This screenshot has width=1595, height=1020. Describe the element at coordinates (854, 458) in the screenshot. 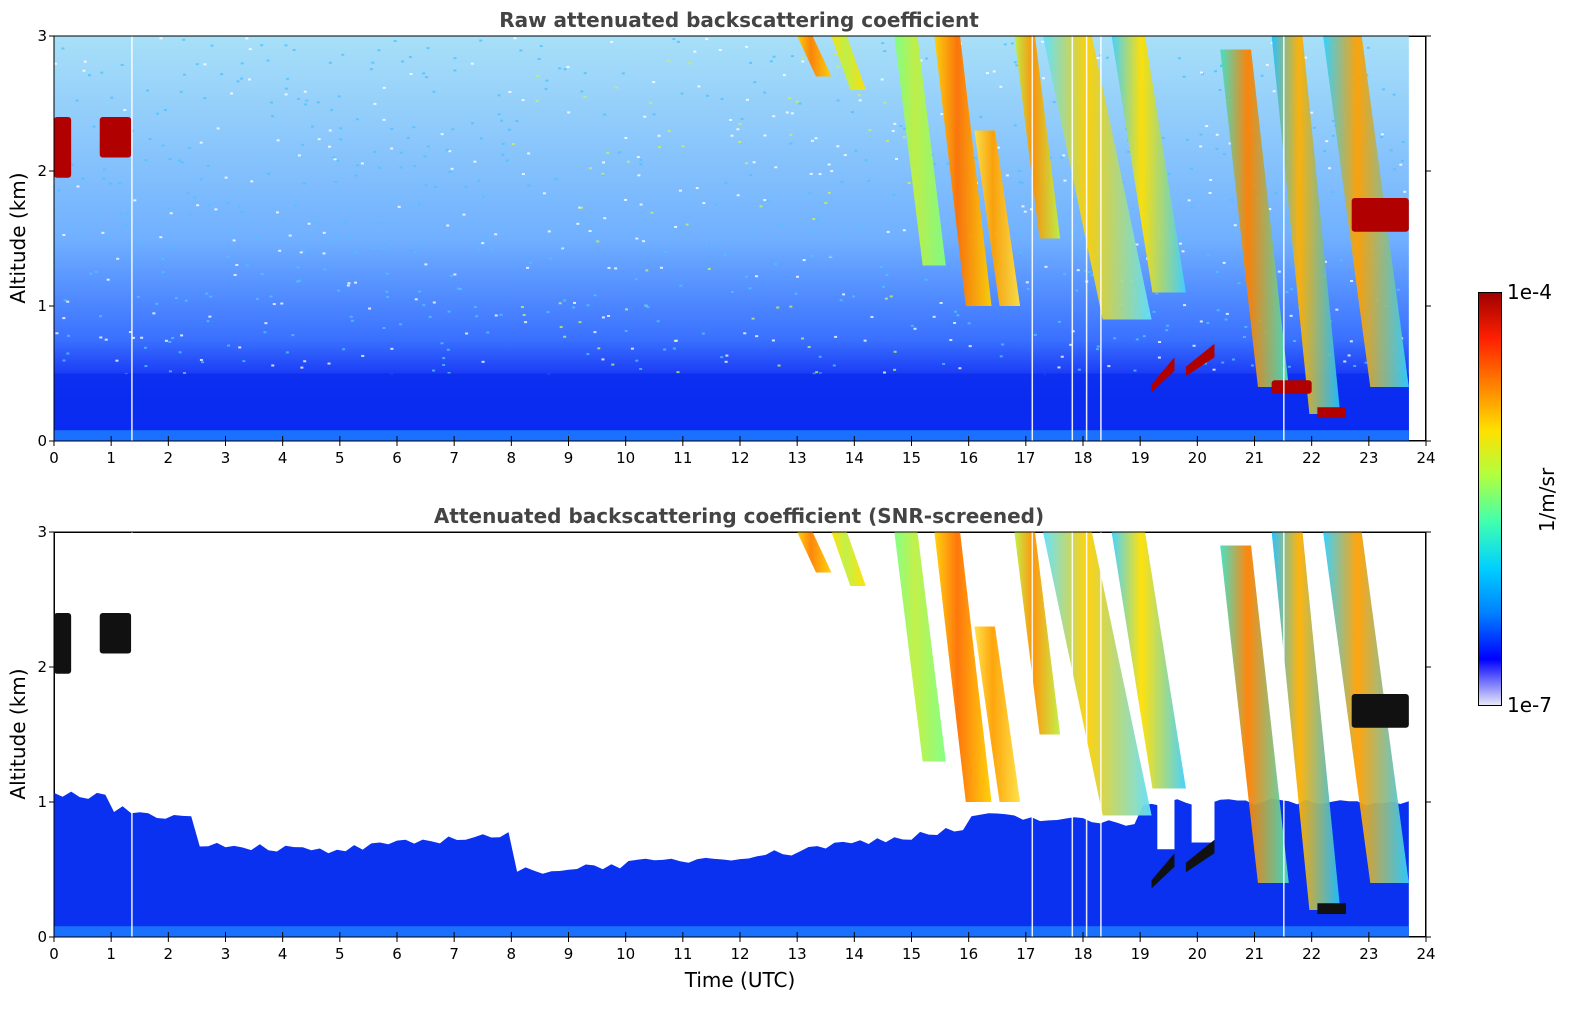

I see `x-tick-label: 14` at that location.